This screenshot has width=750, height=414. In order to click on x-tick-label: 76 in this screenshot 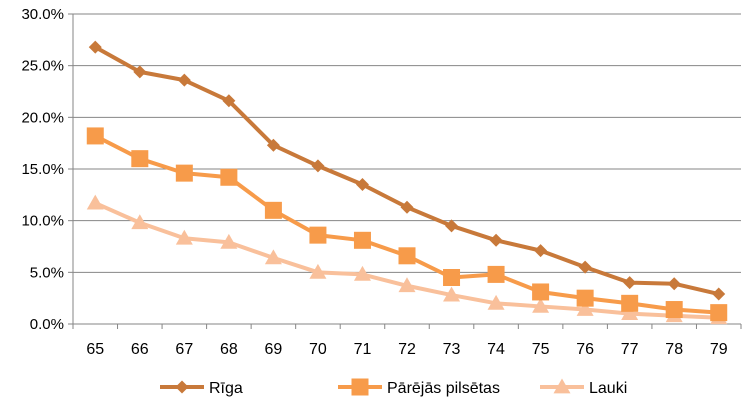, I will do `click(585, 349)`.